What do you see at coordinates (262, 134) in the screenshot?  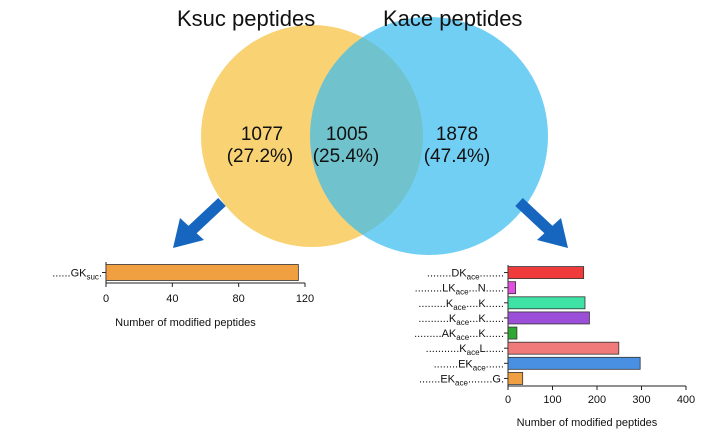 I see `ksuc-only-count: 1077` at bounding box center [262, 134].